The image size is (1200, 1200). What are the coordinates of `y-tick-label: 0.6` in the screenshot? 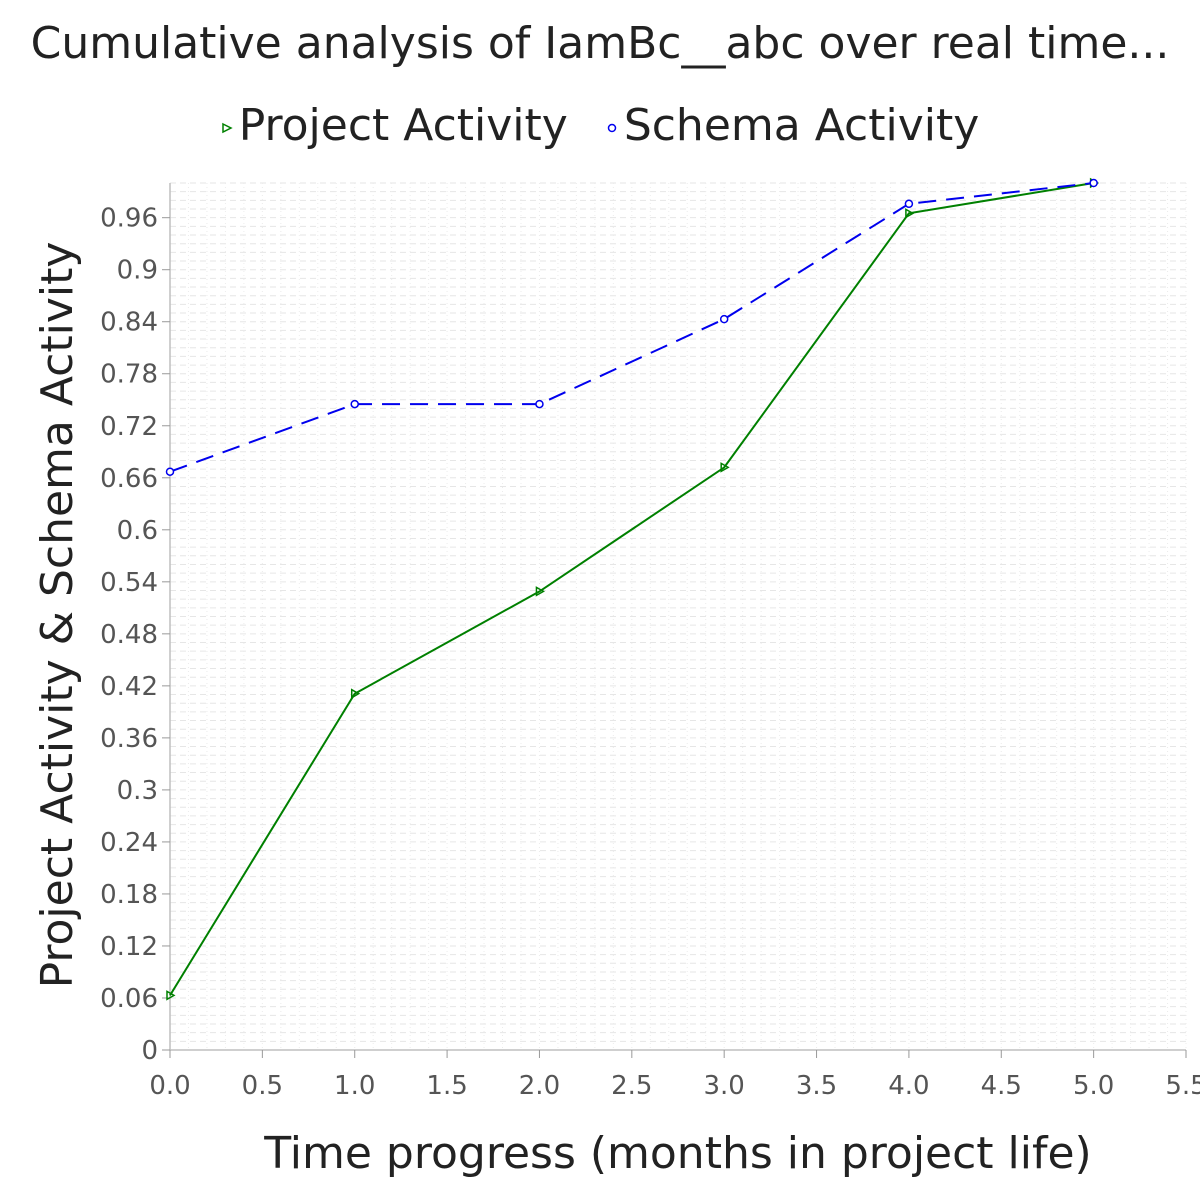 It's located at (137, 531).